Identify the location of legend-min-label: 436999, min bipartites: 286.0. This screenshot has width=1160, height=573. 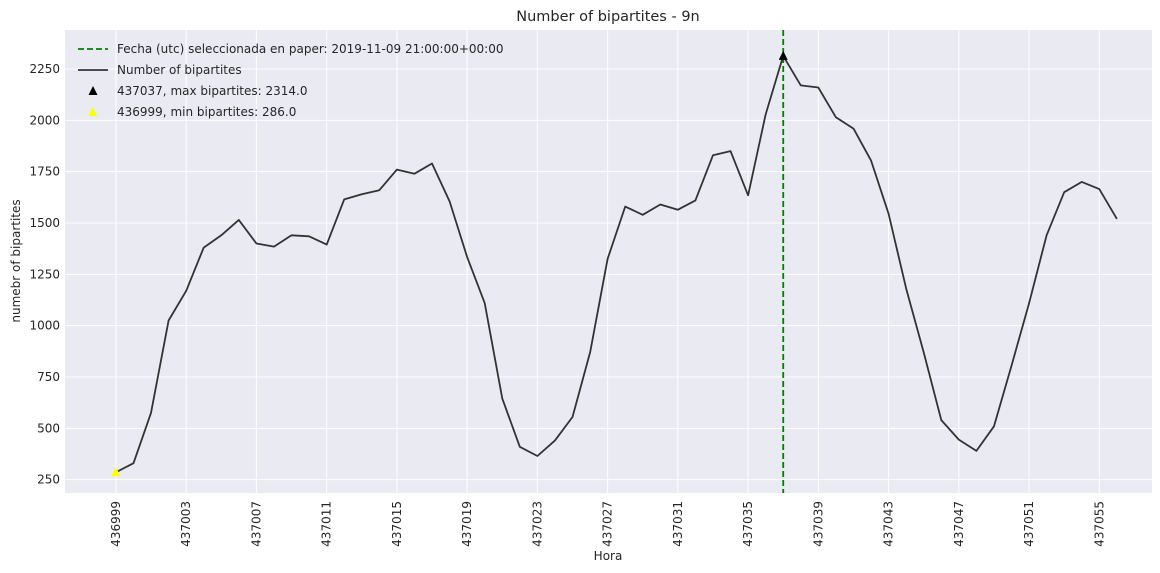
(206, 112).